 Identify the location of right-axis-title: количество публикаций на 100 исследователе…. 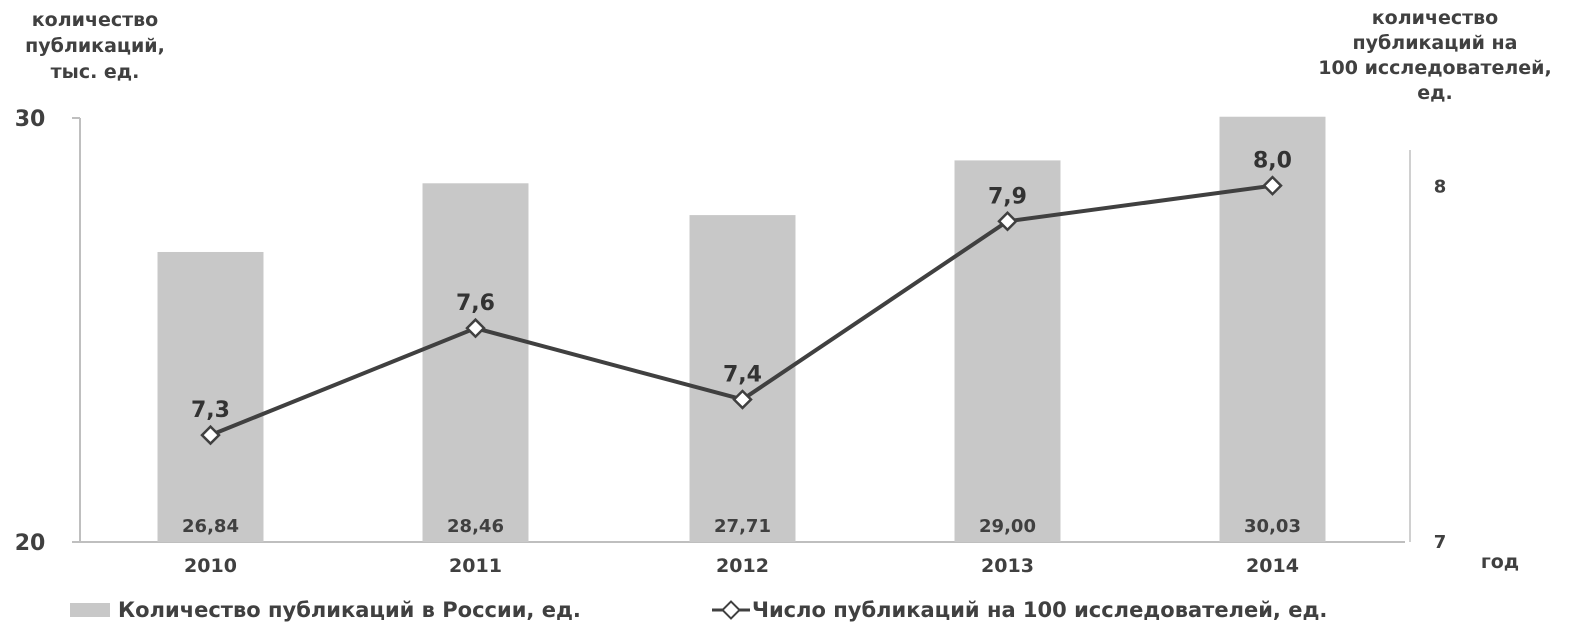
(1434, 55).